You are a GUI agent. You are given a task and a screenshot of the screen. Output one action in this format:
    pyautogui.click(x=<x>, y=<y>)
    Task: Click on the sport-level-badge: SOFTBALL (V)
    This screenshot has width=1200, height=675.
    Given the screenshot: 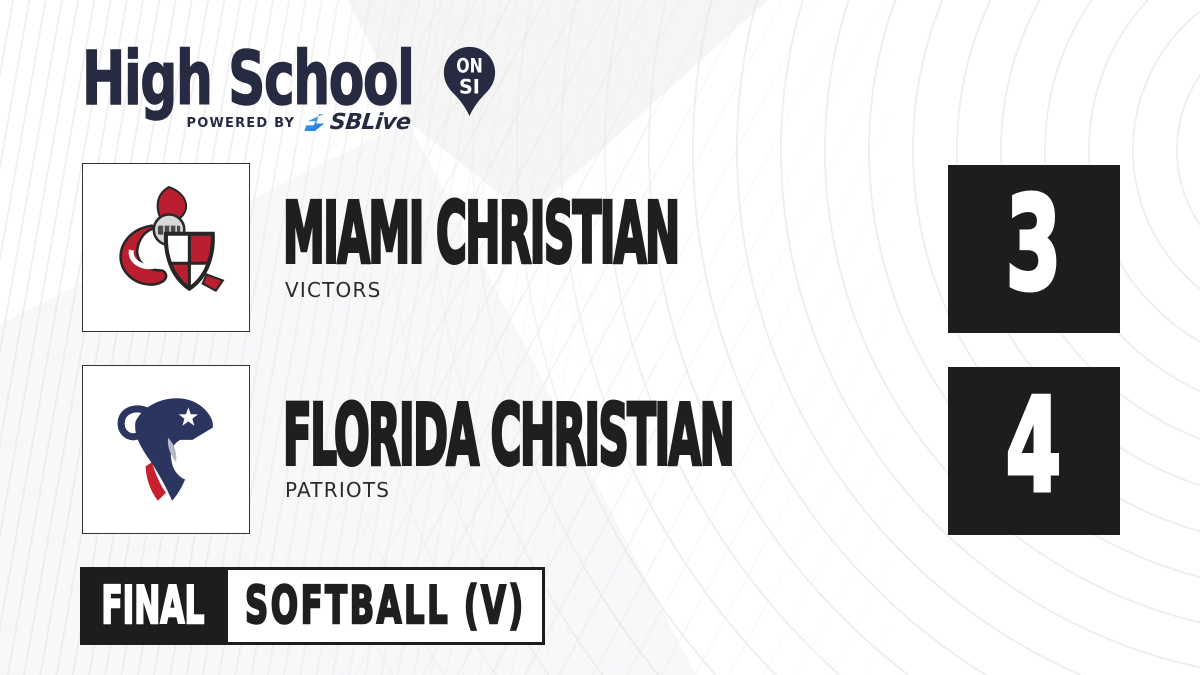 What is the action you would take?
    pyautogui.click(x=385, y=606)
    